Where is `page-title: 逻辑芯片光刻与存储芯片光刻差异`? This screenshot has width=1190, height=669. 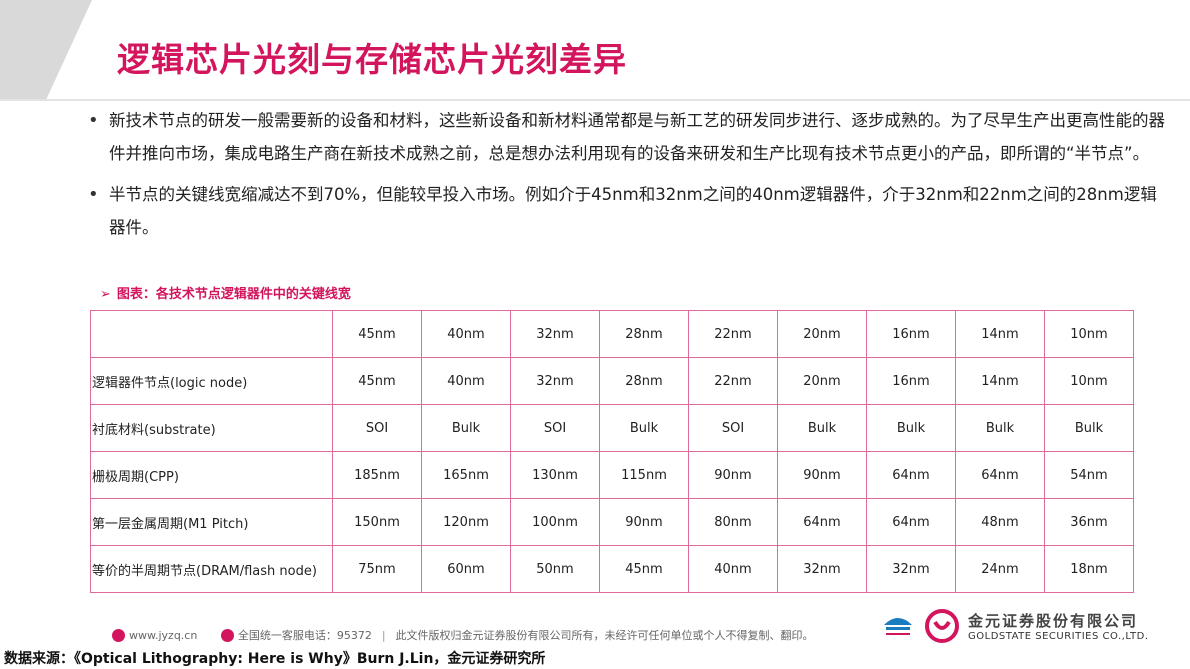 page-title: 逻辑芯片光刻与存储芯片光刻差异 is located at coordinates (372, 59).